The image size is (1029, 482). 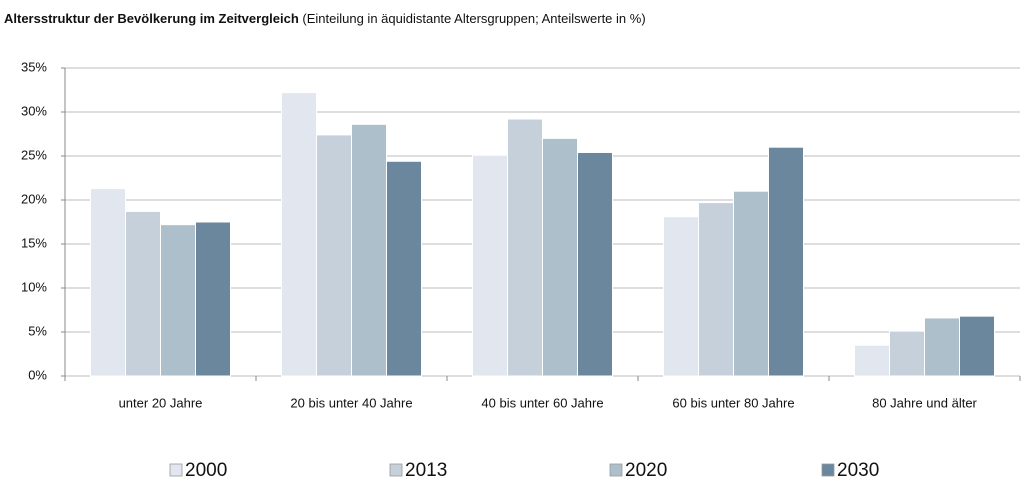 What do you see at coordinates (426, 470) in the screenshot?
I see `legend-label: 2013` at bounding box center [426, 470].